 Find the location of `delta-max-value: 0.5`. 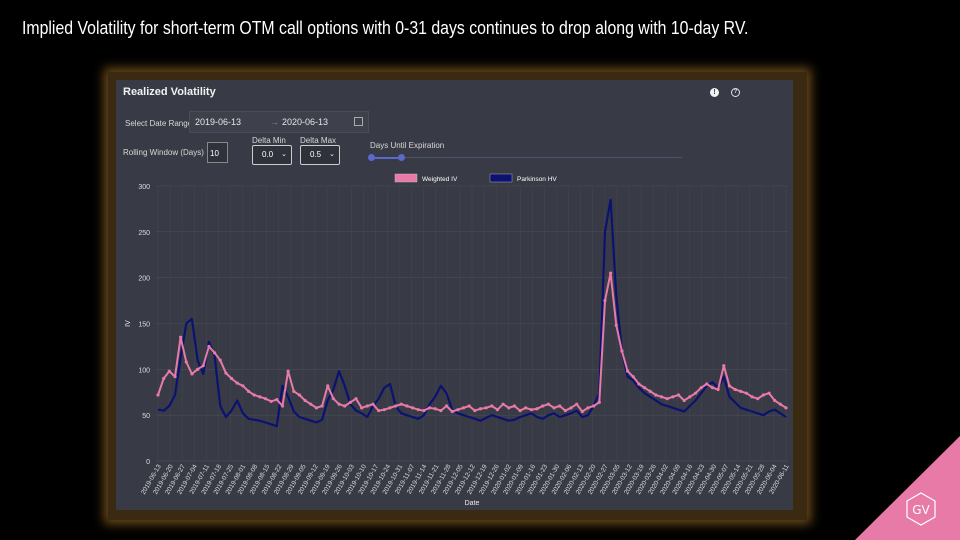

delta-max-value: 0.5 is located at coordinates (316, 154).